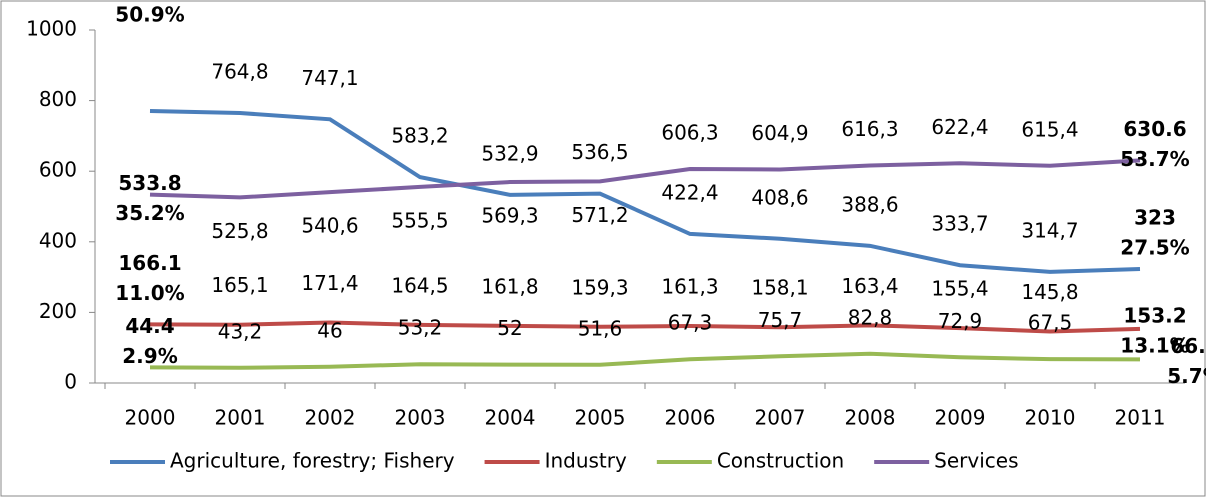 The image size is (1206, 497). I want to click on legend-label: Construction, so click(780, 461).